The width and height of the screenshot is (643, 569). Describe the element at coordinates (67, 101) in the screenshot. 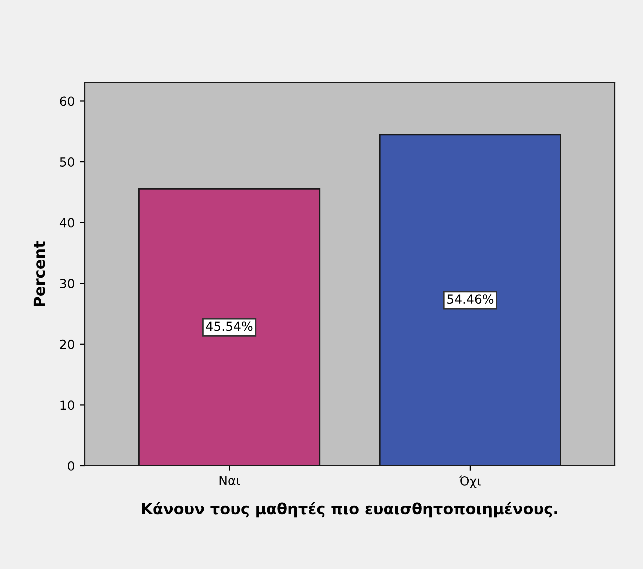

I see `y-tick-label: 60` at that location.